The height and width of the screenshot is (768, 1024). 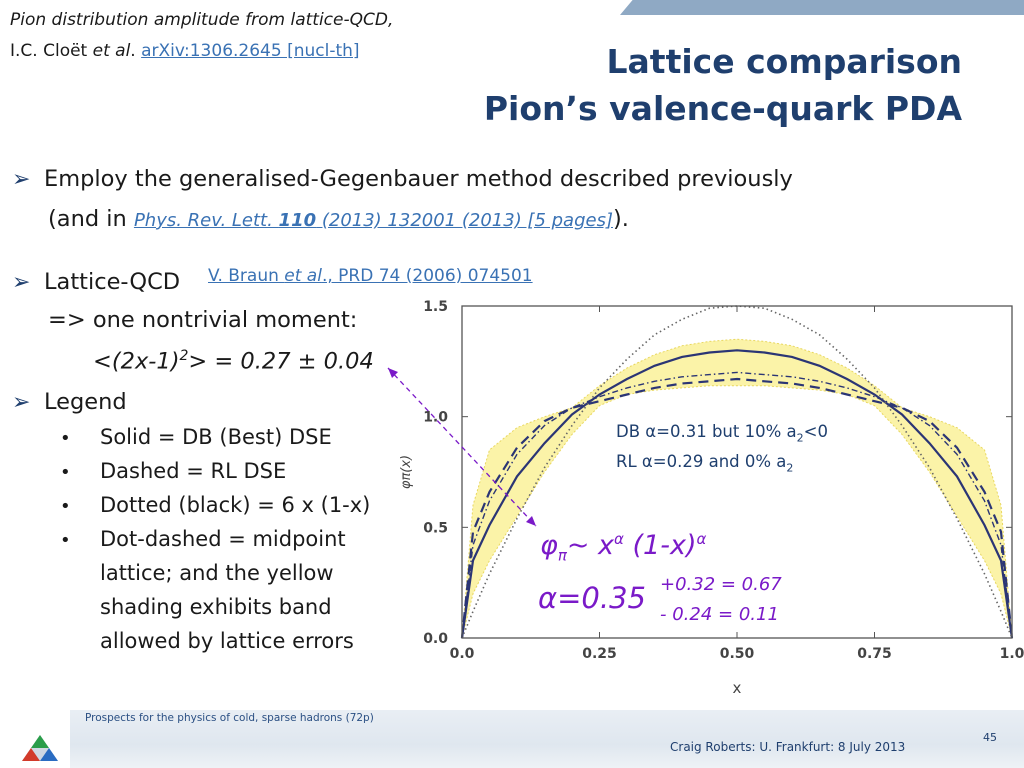 I want to click on x-tick-label: 0.75, so click(x=874, y=654).